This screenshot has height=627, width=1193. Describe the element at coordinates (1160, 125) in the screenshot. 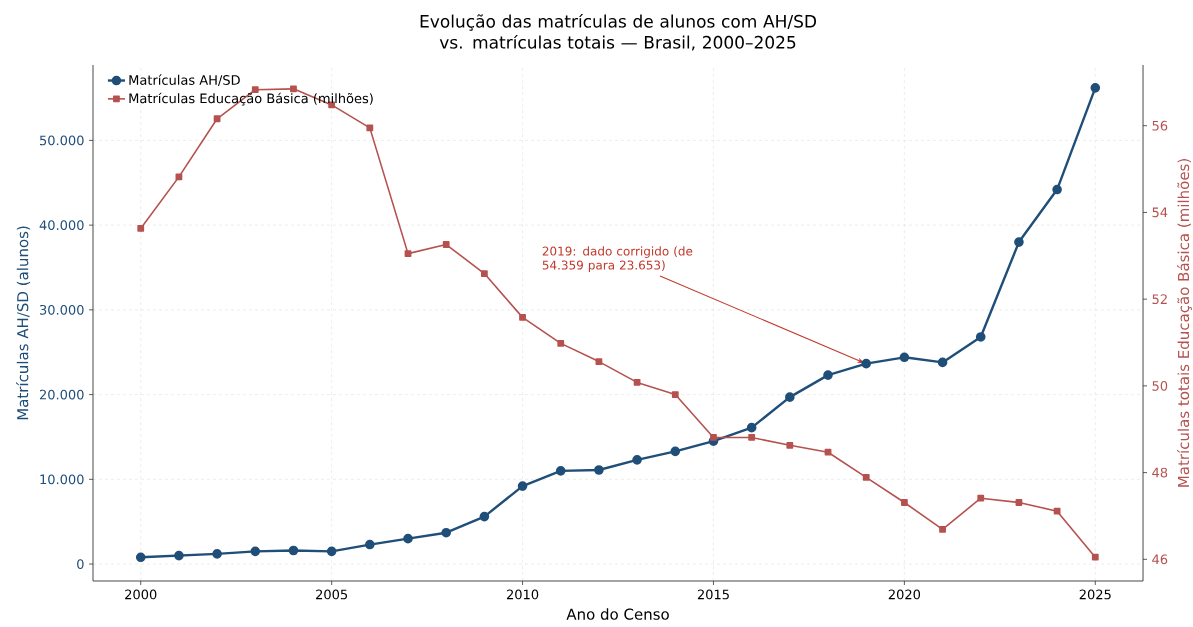

I see `y2-tick-label: 56` at that location.